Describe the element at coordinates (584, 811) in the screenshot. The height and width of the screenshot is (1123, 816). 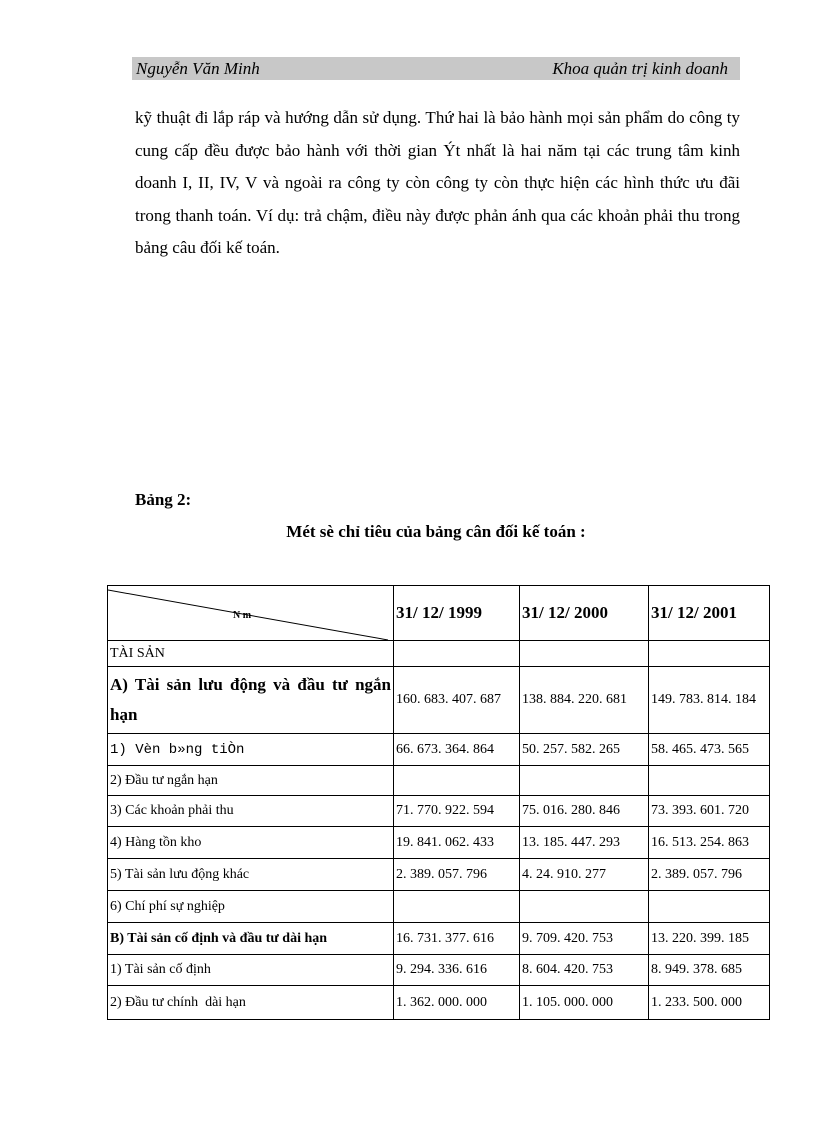
I see `cell: 75. 016. 280. 846` at that location.